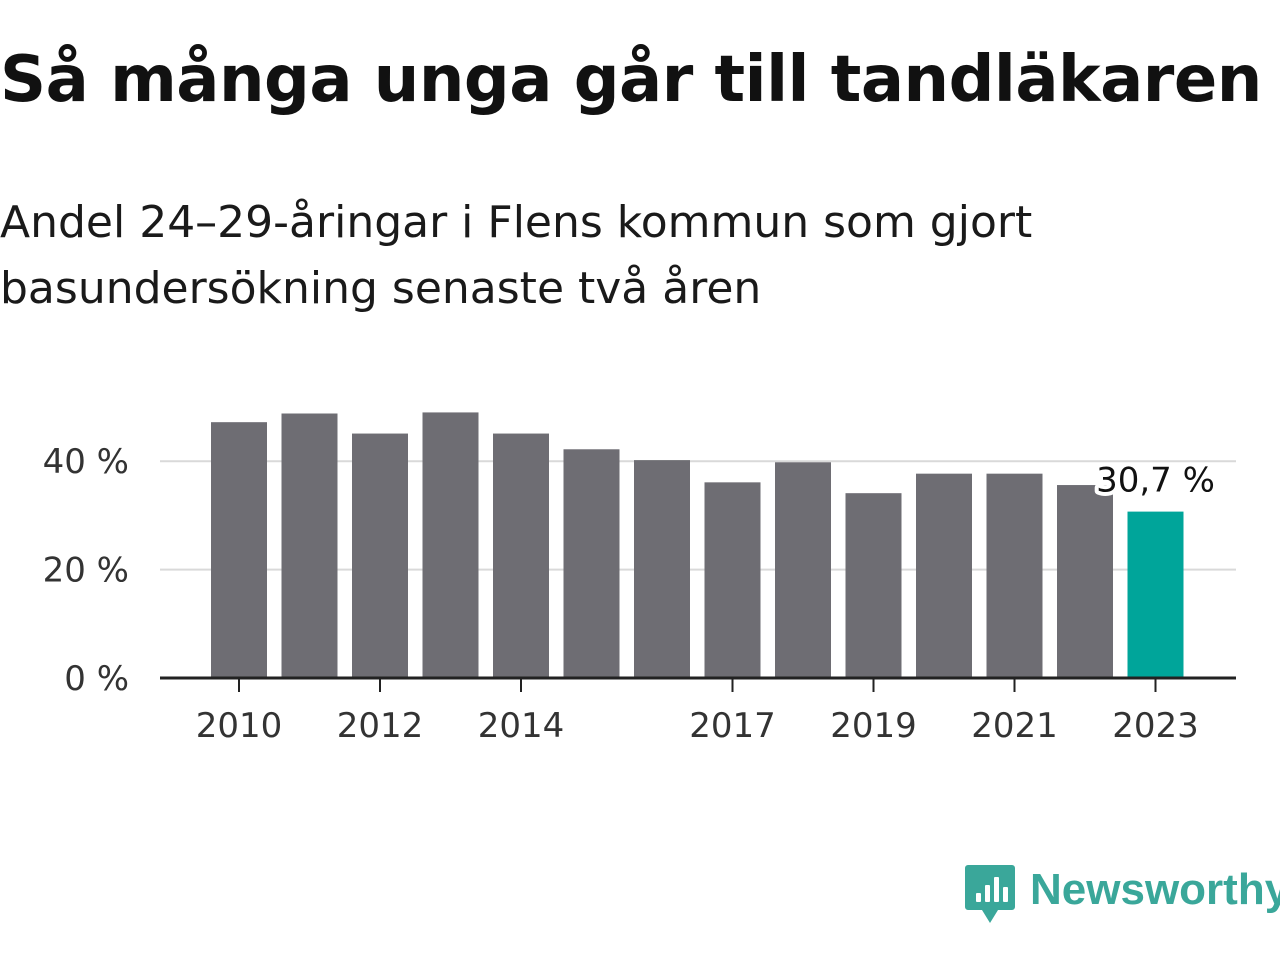 This screenshot has height=960, width=1280. I want to click on annotations: 30,7 %, so click(1155, 481).